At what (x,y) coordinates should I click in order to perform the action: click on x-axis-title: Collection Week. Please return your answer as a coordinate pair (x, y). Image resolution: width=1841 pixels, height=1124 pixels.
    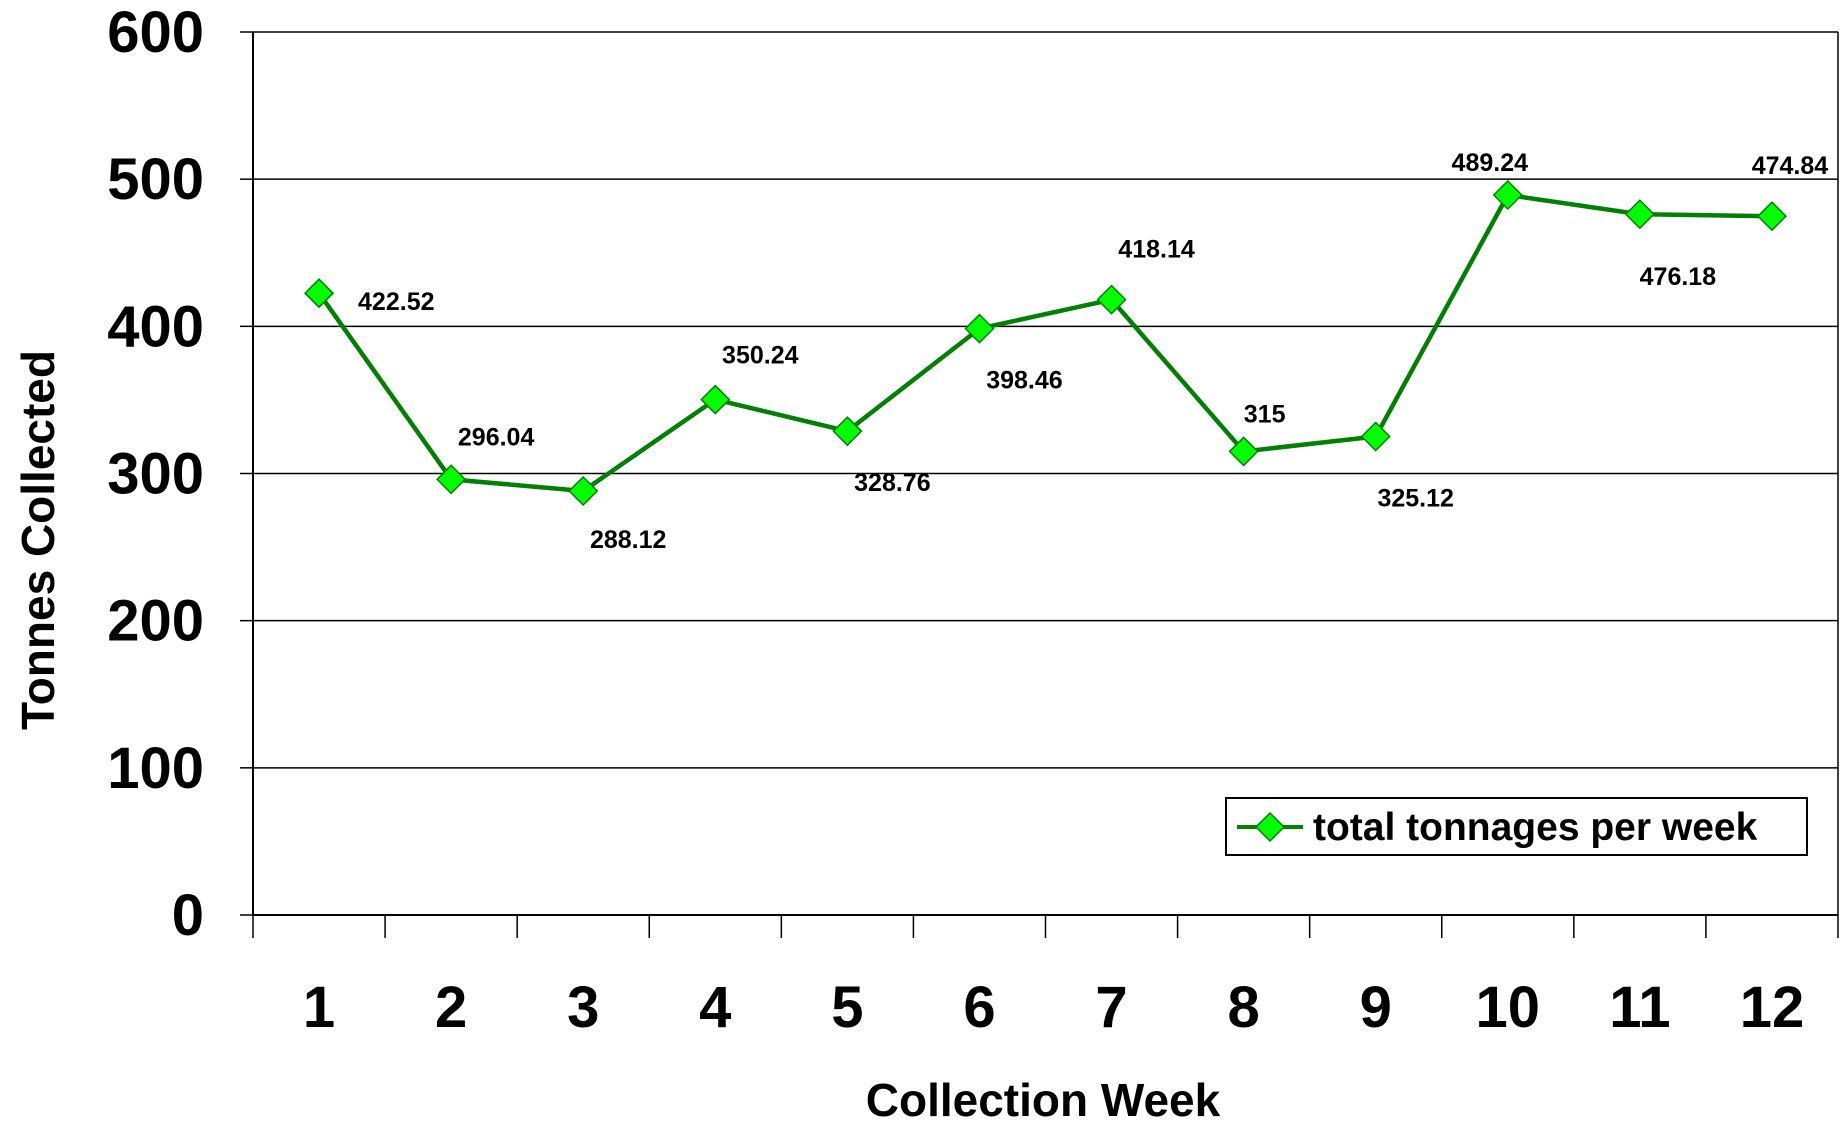
    Looking at the image, I should click on (1043, 1099).